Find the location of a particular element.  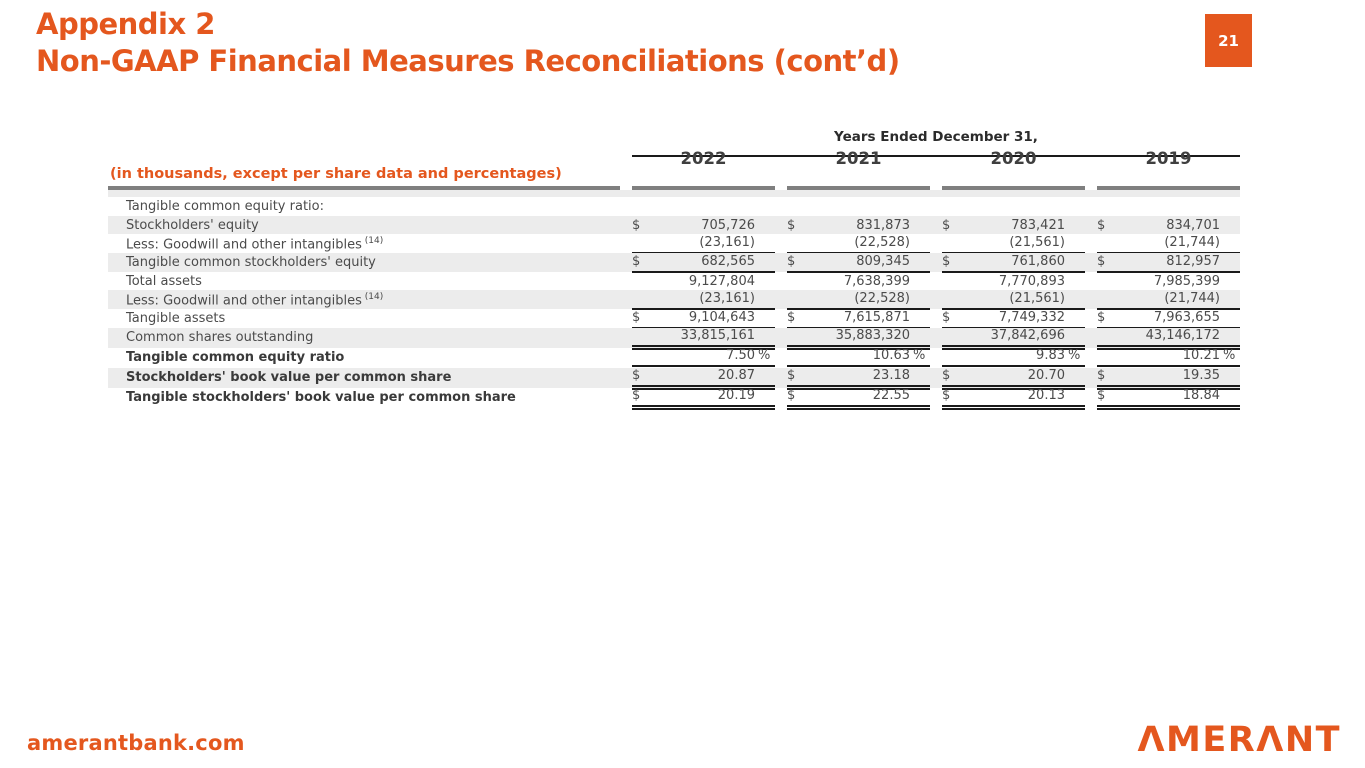

value-cell: $682,565 is located at coordinates (697, 263).